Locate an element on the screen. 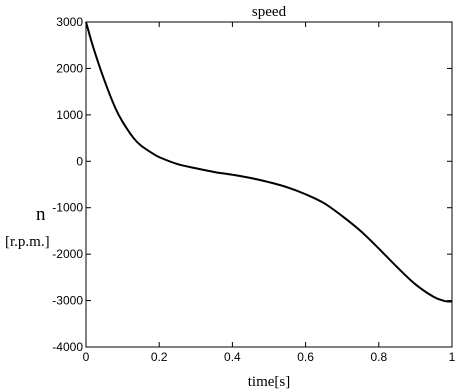 Image resolution: width=456 pixels, height=391 pixels. x-tick-label: 0.4 is located at coordinates (232, 357).